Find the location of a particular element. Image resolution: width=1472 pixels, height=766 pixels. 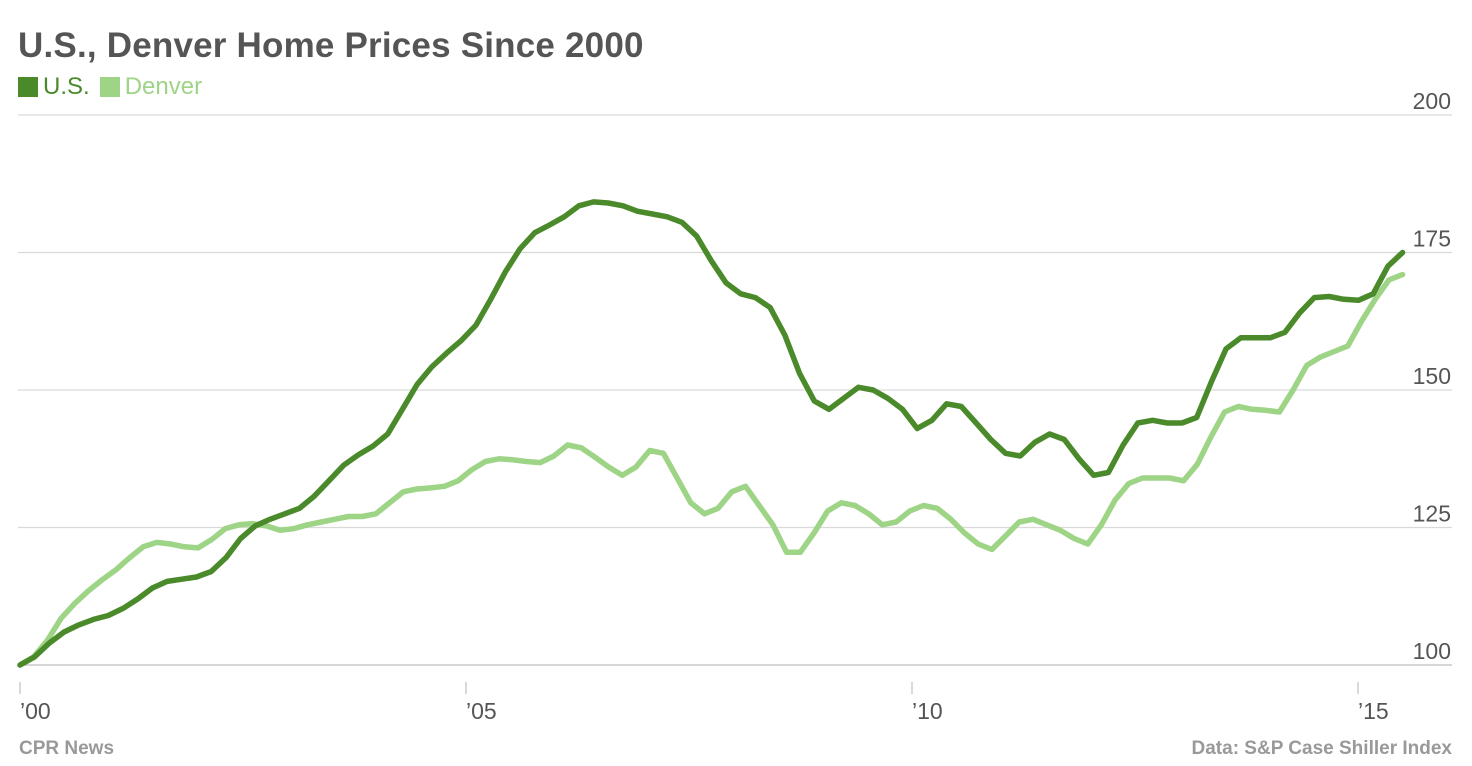

legend-swatch-denver is located at coordinates (109, 87).